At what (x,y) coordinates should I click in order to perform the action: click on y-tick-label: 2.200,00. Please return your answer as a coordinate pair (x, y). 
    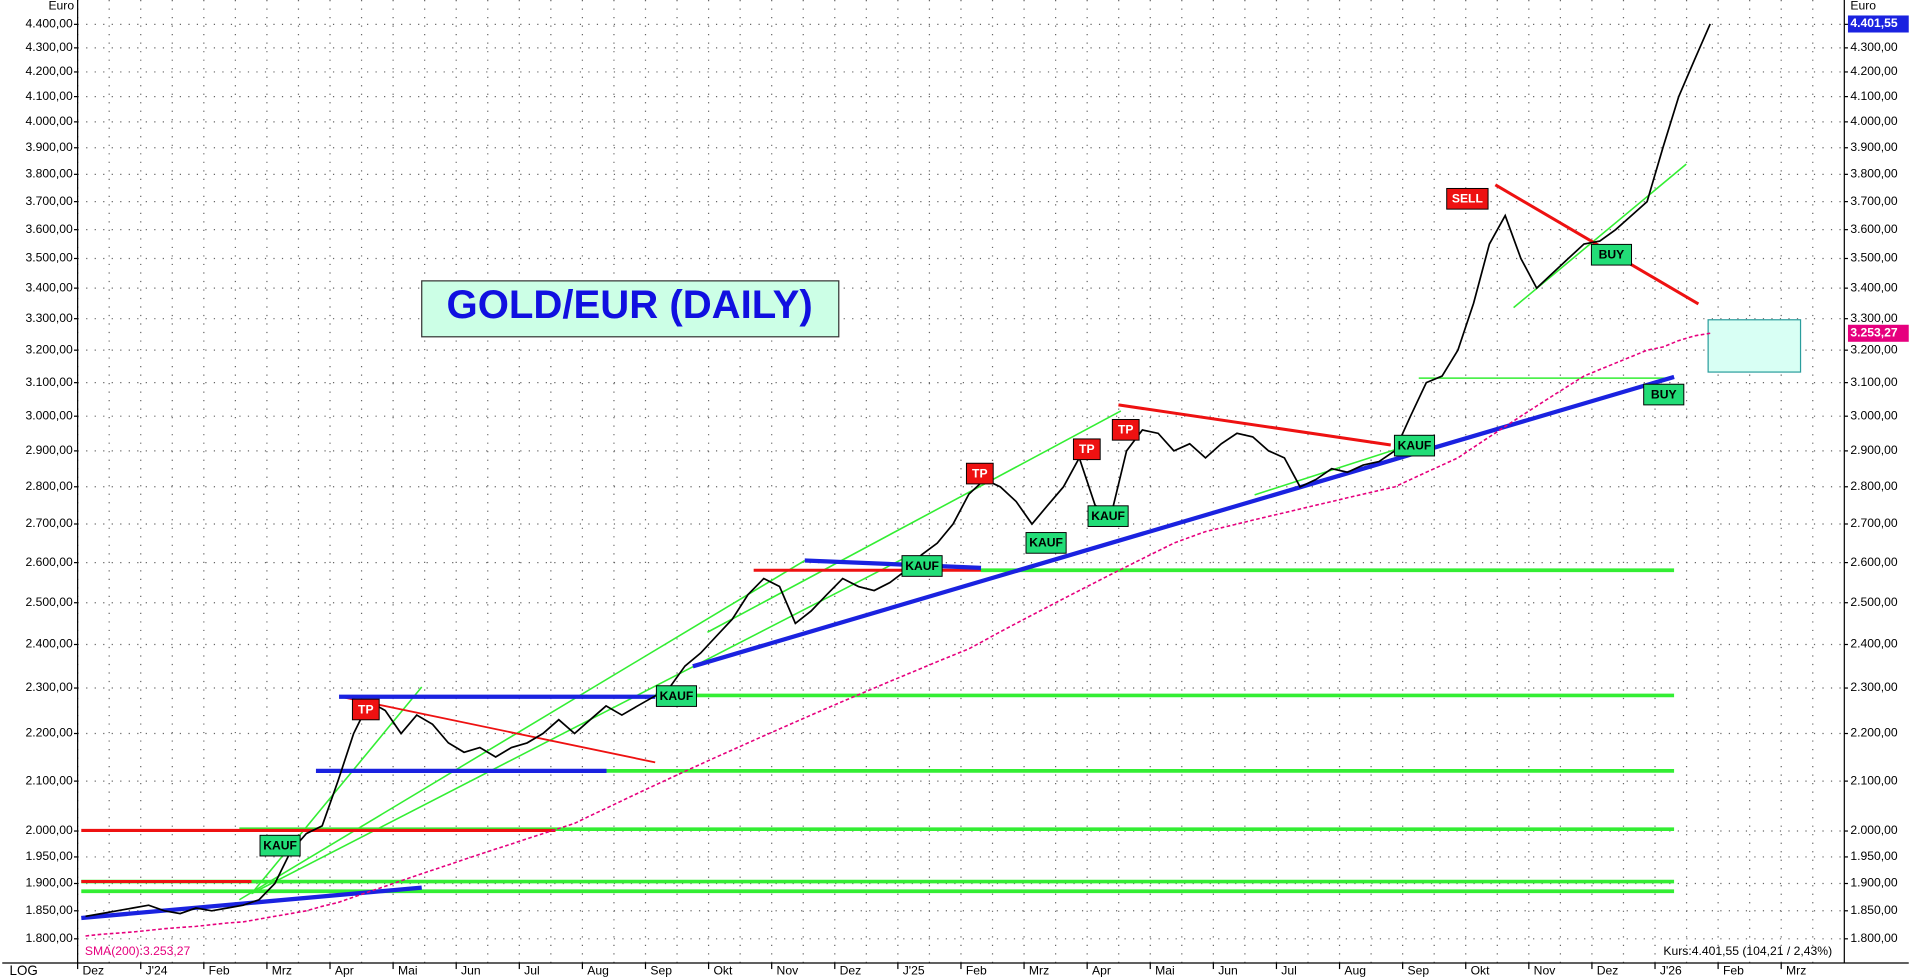
    Looking at the image, I should click on (50, 733).